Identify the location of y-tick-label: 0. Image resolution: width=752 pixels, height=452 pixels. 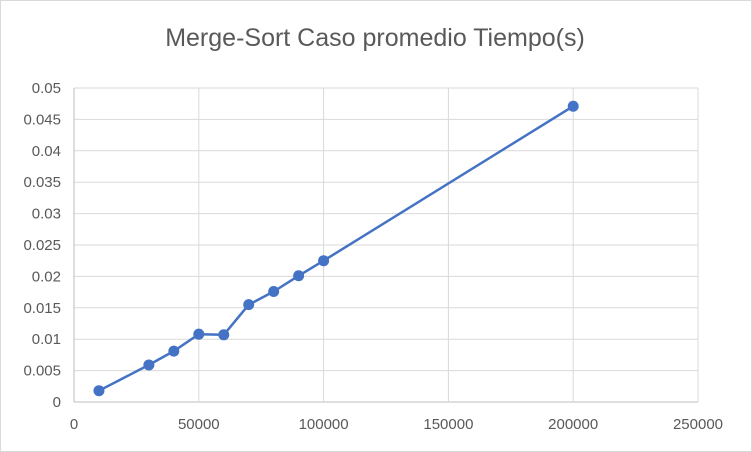
(57, 402).